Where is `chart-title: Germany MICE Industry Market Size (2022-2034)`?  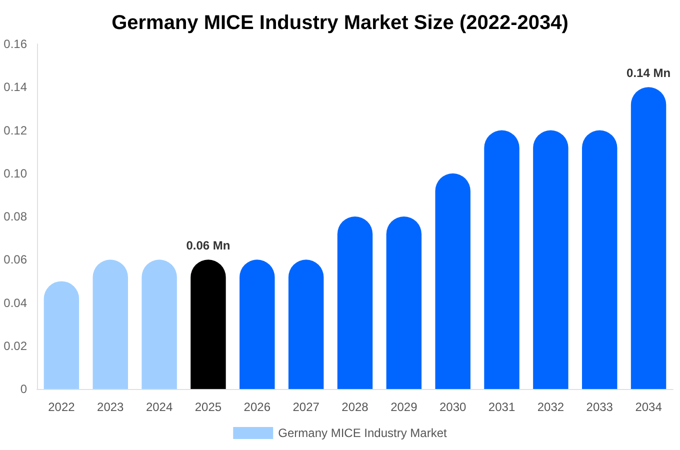 chart-title: Germany MICE Industry Market Size (2022-2034) is located at coordinates (340, 23).